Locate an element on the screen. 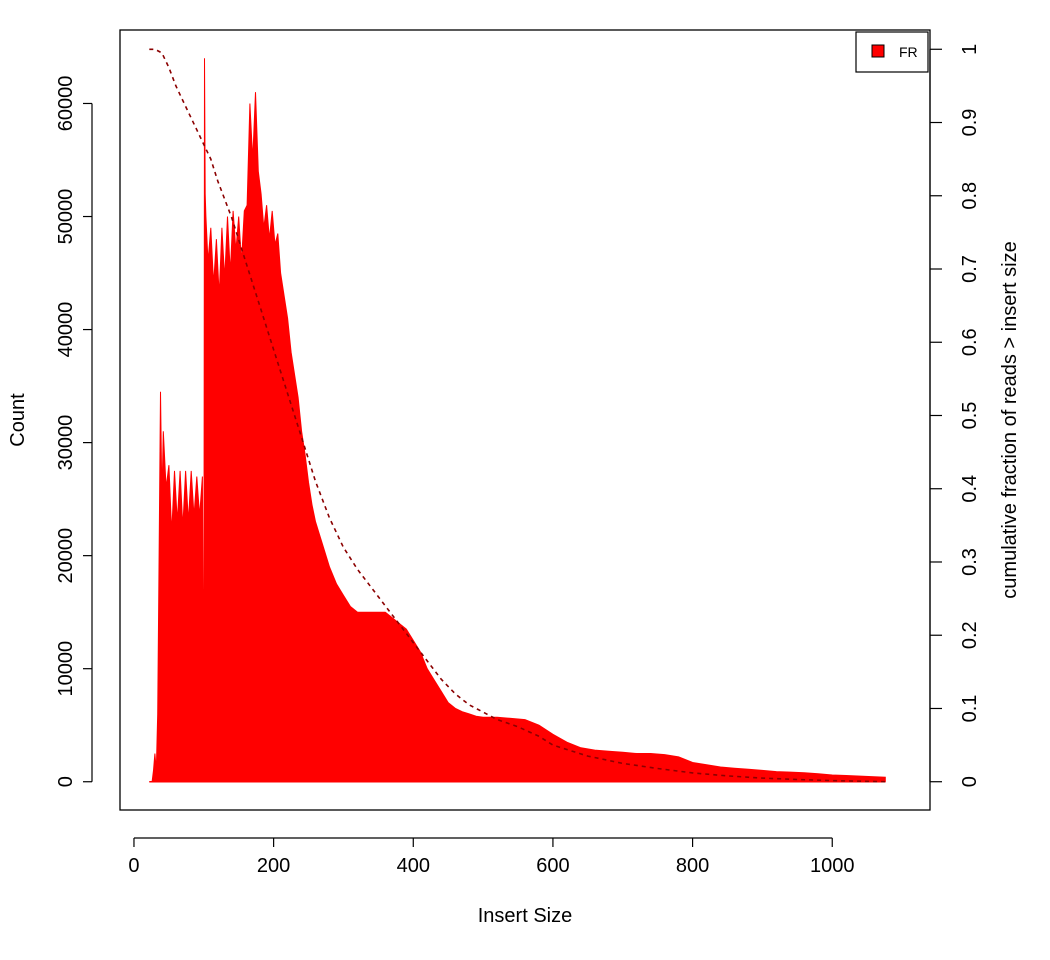  y2-tick-label: 0.6 is located at coordinates (970, 342).